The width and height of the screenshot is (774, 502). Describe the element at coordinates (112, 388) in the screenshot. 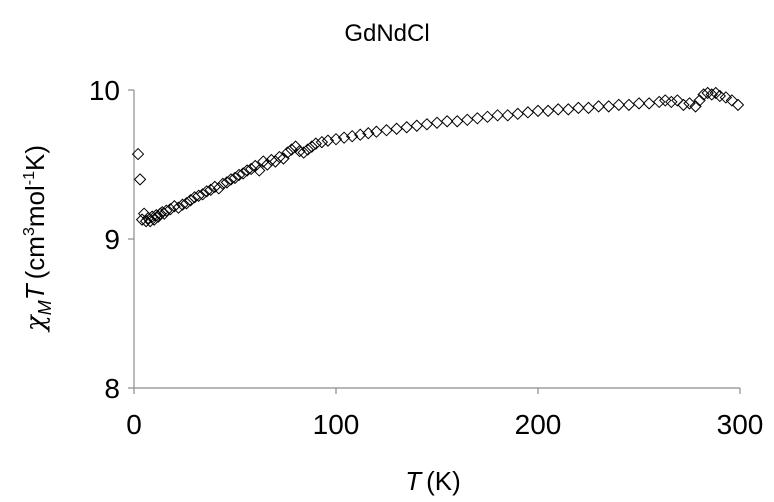

I see `y-tick-label: 8` at that location.